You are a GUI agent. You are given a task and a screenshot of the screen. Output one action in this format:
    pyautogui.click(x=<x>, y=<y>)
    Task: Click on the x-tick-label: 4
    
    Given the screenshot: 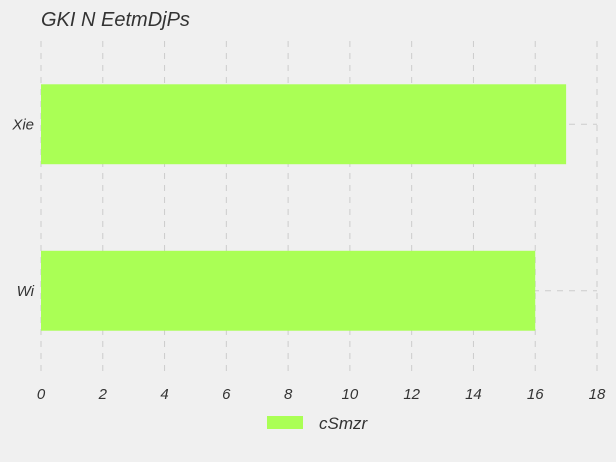 What is the action you would take?
    pyautogui.click(x=164, y=394)
    